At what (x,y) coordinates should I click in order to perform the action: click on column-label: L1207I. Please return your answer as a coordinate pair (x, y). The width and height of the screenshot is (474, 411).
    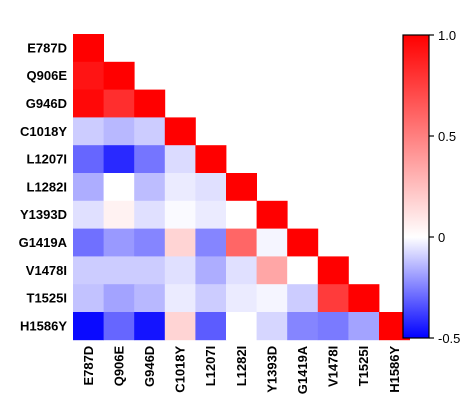
    Looking at the image, I should click on (210, 366).